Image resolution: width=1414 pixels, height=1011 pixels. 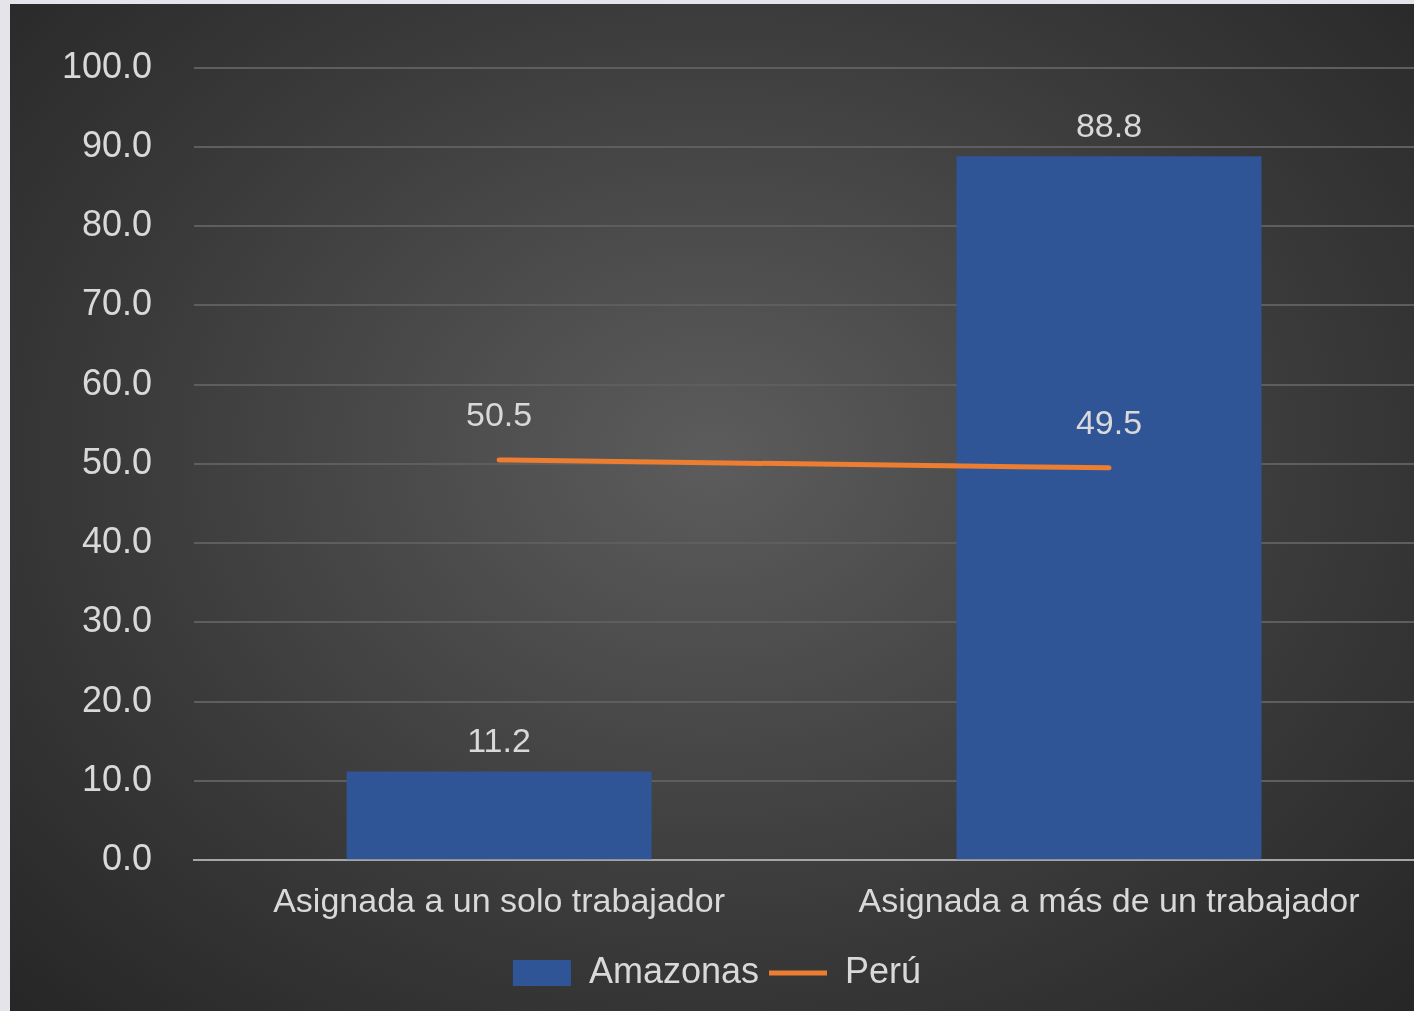 I want to click on y-tick-label: 50.0, so click(x=117, y=461).